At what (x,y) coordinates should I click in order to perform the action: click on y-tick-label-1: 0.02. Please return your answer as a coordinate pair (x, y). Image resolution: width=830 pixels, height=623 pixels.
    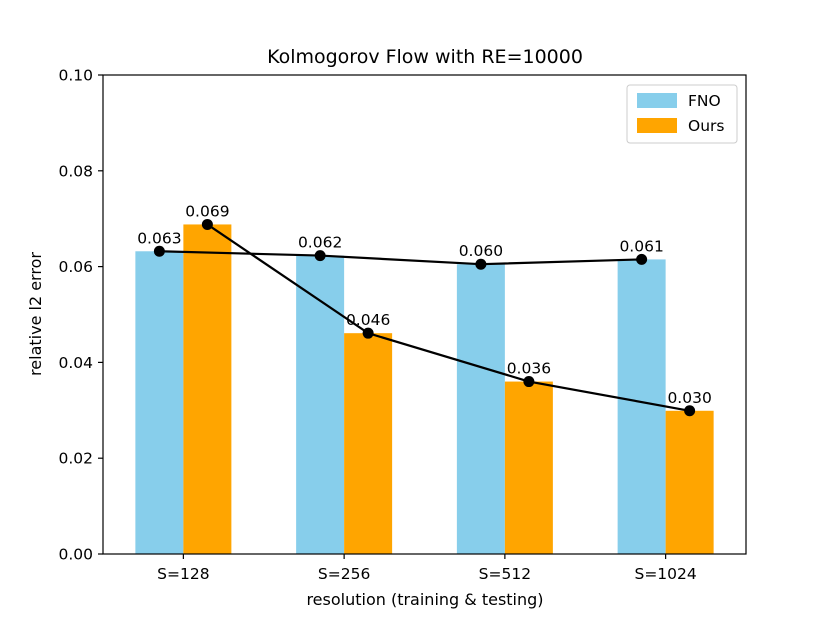
    Looking at the image, I should click on (75, 459).